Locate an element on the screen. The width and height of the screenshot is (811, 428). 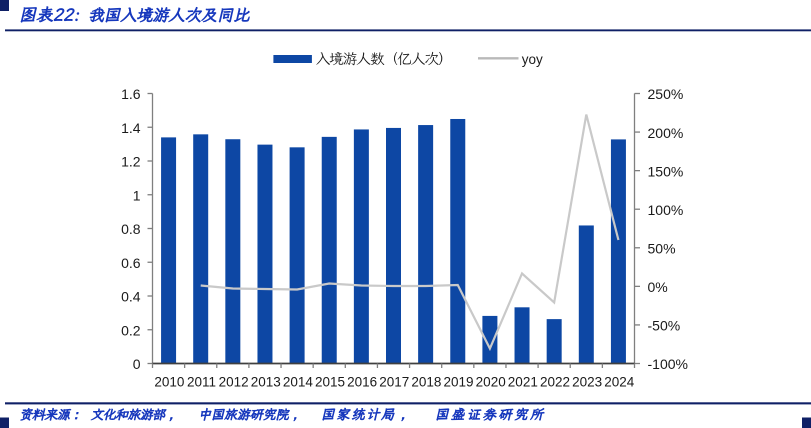
svg-text: 2013 is located at coordinates (266, 382).